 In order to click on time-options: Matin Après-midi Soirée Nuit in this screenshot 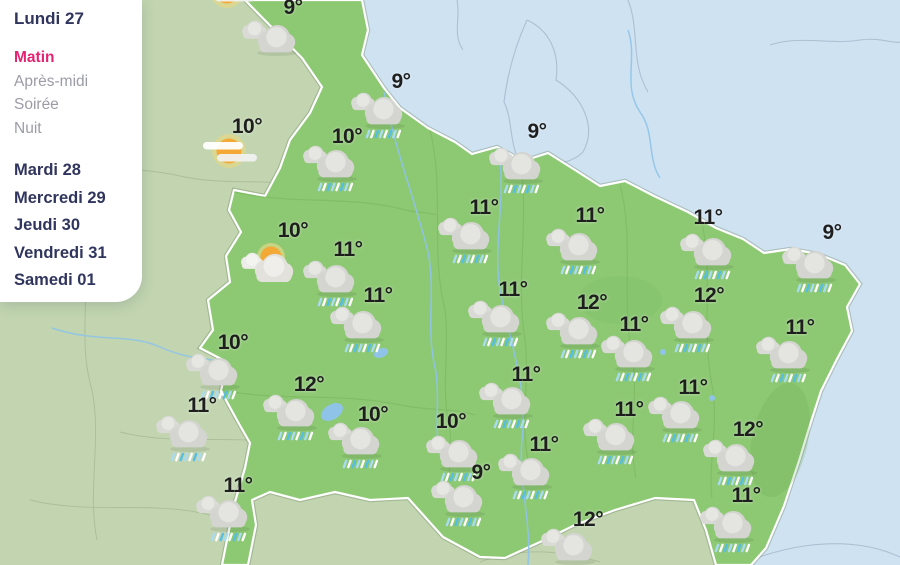, I will do `click(78, 93)`.